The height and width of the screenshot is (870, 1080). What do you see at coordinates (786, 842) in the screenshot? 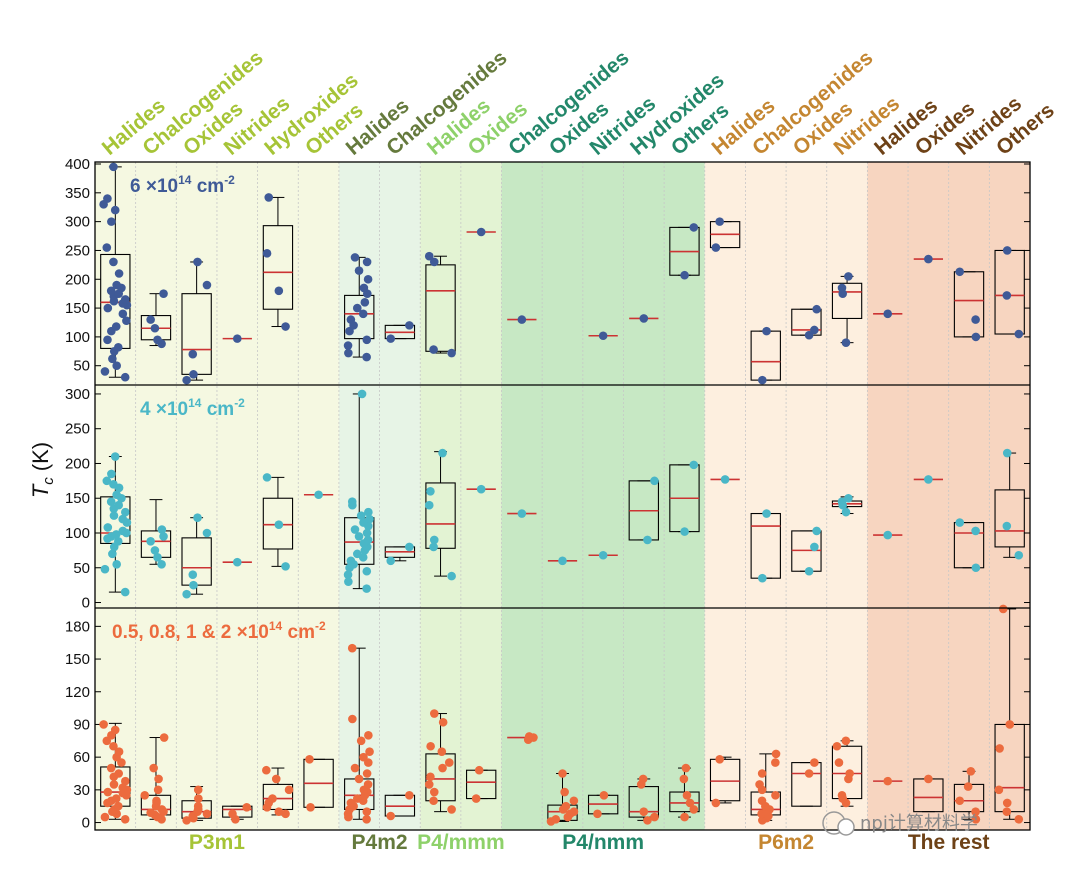
I see `group-label: P6m2` at bounding box center [786, 842].